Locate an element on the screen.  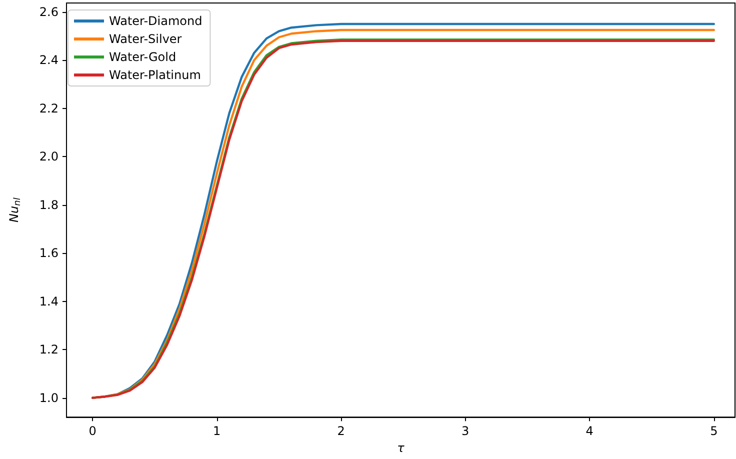
x-tick-label: 2 is located at coordinates (341, 431).